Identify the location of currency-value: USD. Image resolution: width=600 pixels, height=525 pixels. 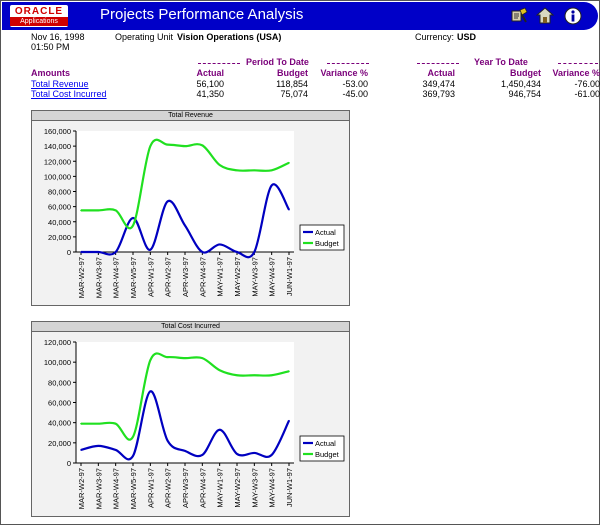
(467, 37).